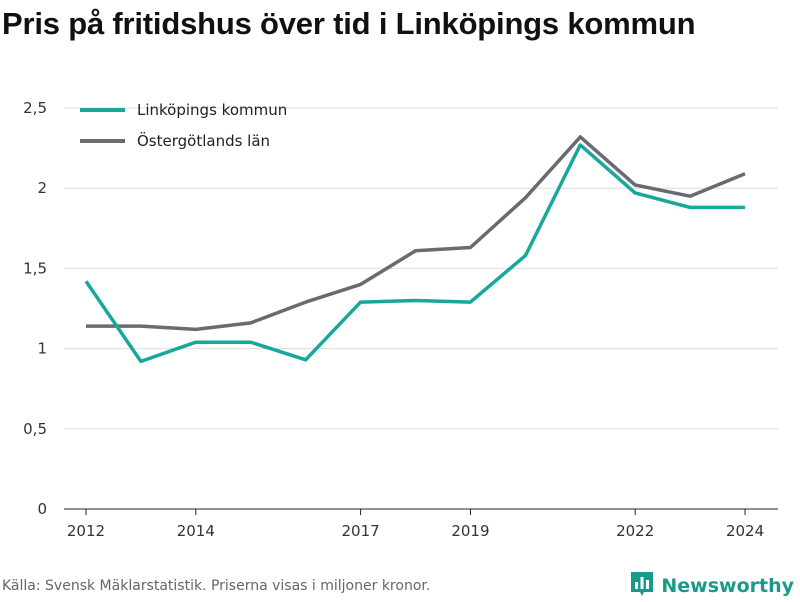 The image size is (800, 602). What do you see at coordinates (727, 586) in the screenshot?
I see `brand-name: Newsworthy` at bounding box center [727, 586].